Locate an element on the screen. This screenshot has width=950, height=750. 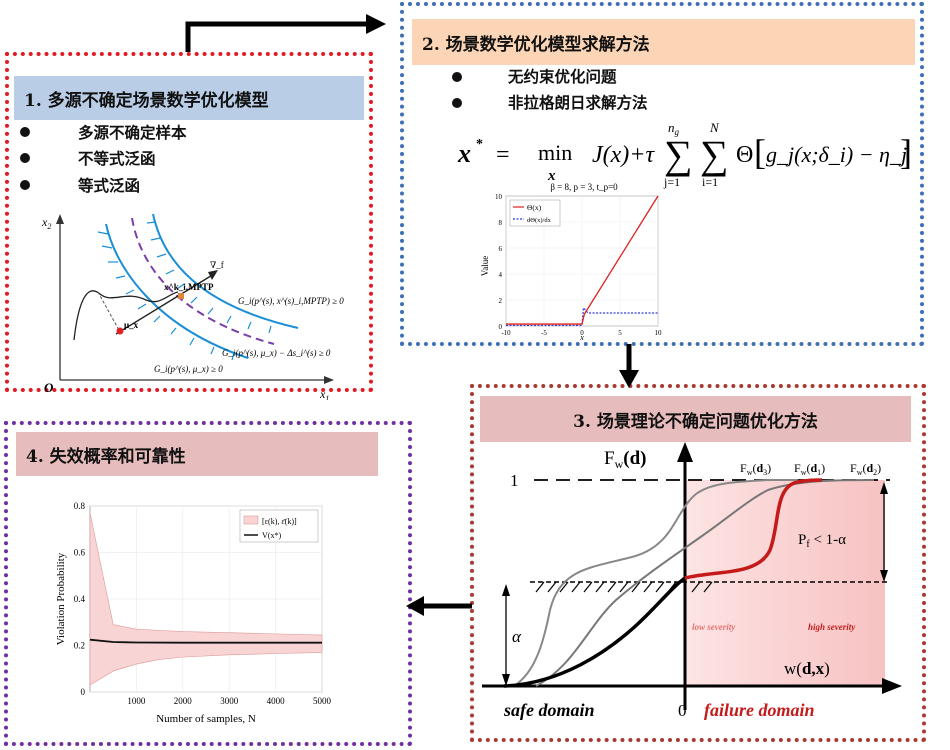
level-one-label: 1 is located at coordinates (514, 480).